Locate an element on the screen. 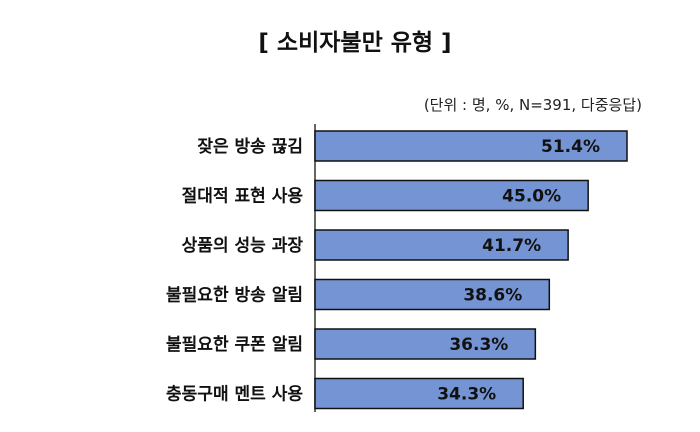 The image size is (700, 432). category-label-5: 불필요한 쿠폰 알림 is located at coordinates (234, 345).